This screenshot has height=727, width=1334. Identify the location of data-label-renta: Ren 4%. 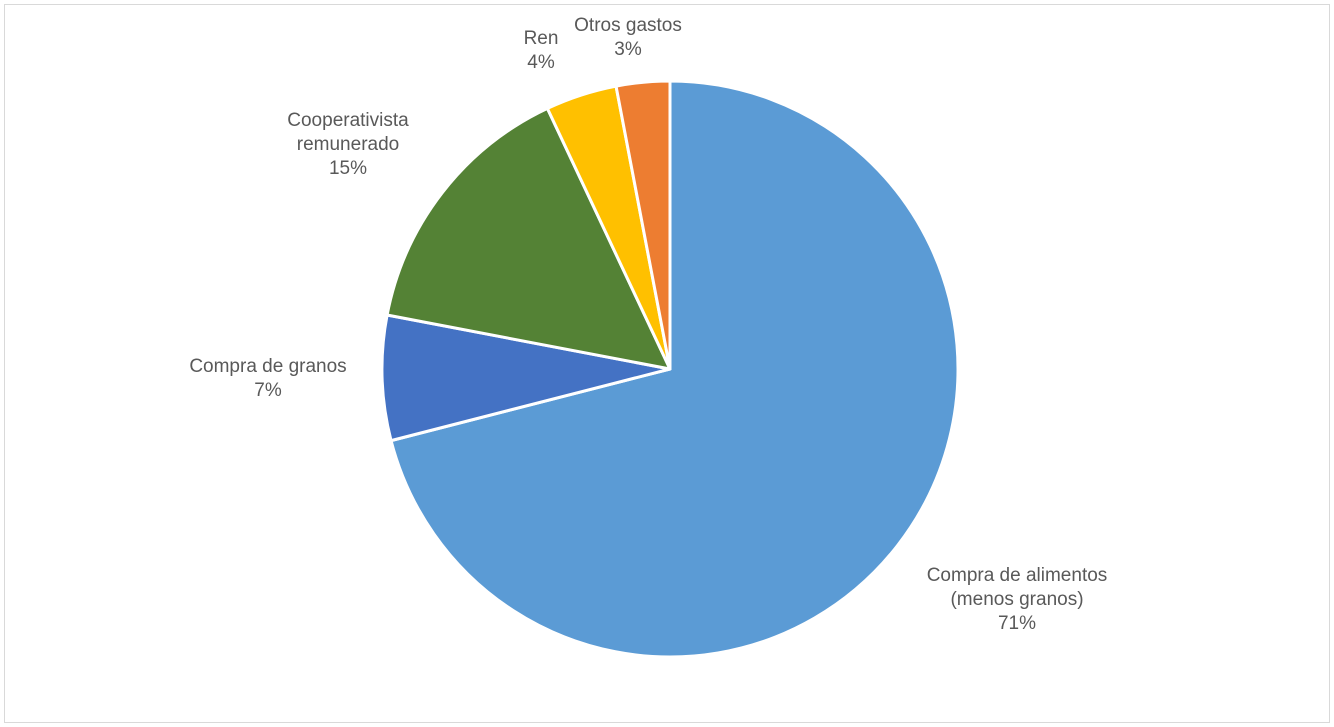
(541, 50).